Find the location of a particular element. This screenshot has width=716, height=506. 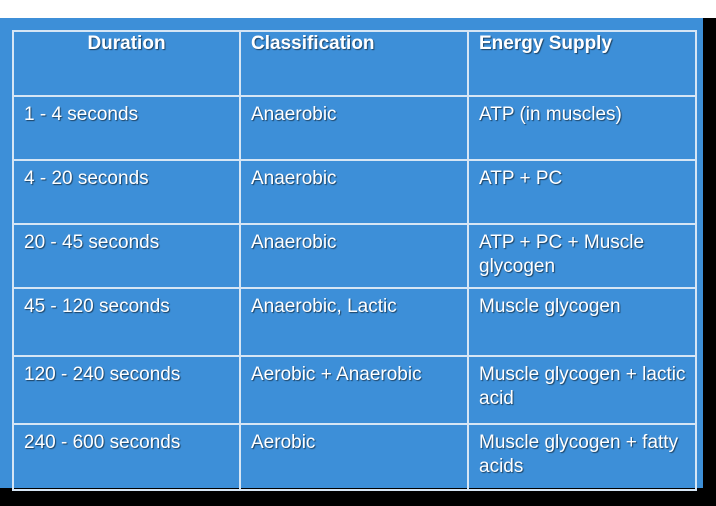

duration-cell: 1 - 4 seconds is located at coordinates (126, 128).